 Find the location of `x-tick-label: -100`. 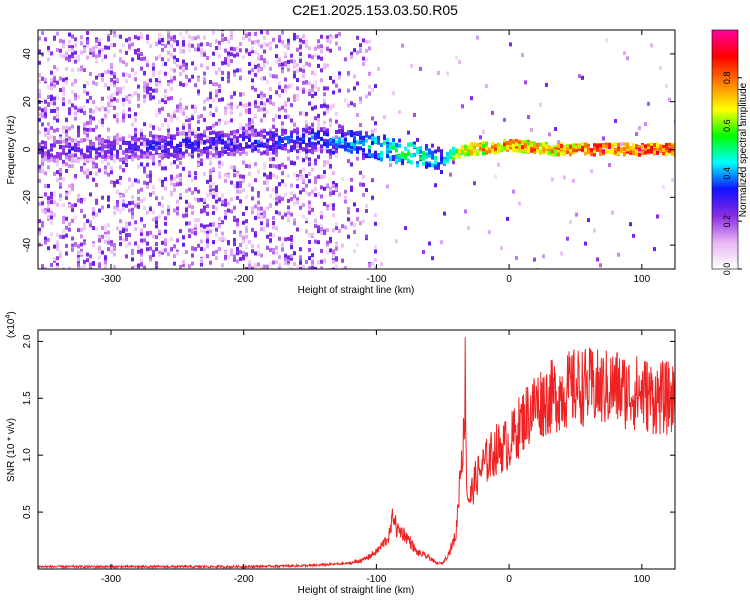

x-tick-label: -100 is located at coordinates (376, 579).